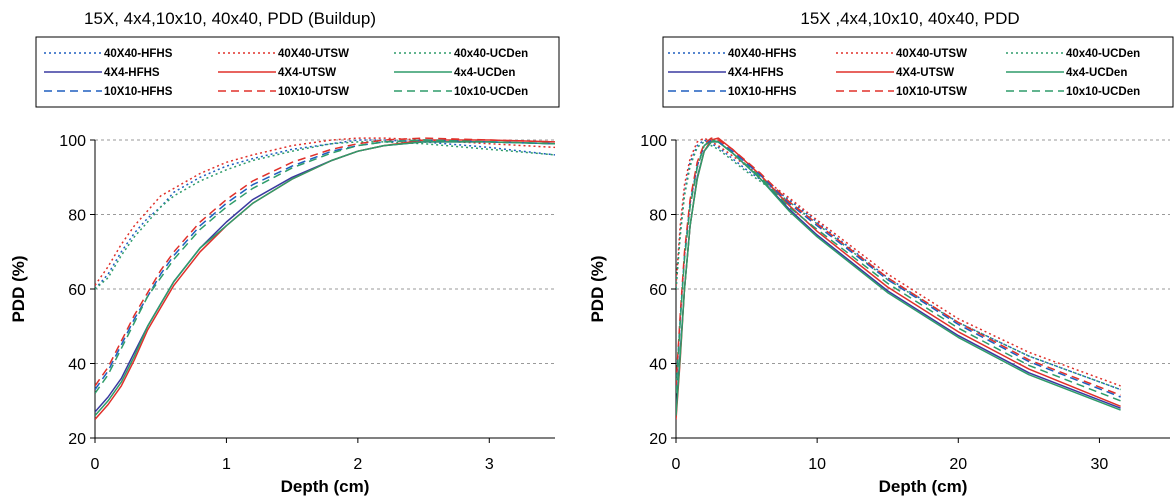 This screenshot has width=1176, height=501. I want to click on chart-title: 15X ,4x4,10x10, 40x40, PDD, so click(909, 18).